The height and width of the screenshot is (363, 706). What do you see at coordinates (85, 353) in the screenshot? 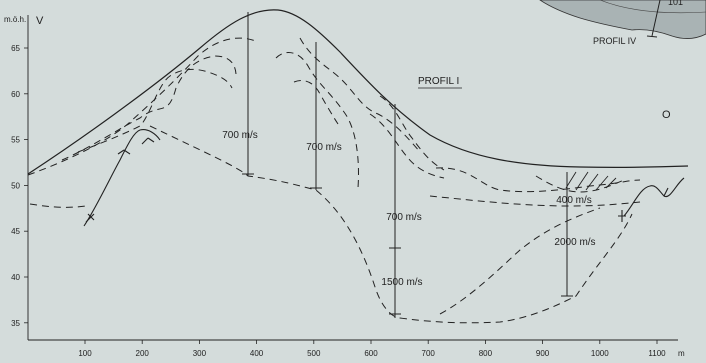
I see `x-tick-label: 100` at bounding box center [85, 353].